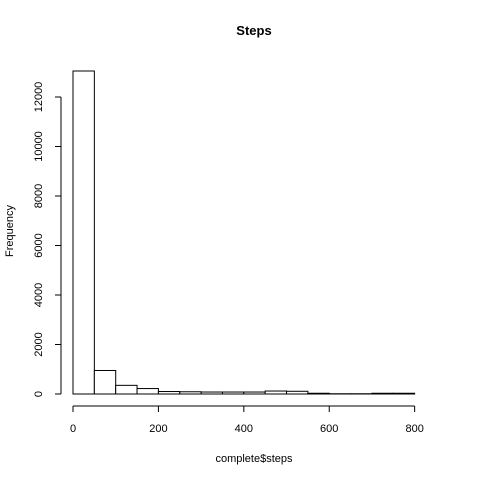 The width and height of the screenshot is (480, 480). What do you see at coordinates (39, 146) in the screenshot?
I see `y-tick-label: 10000` at bounding box center [39, 146].